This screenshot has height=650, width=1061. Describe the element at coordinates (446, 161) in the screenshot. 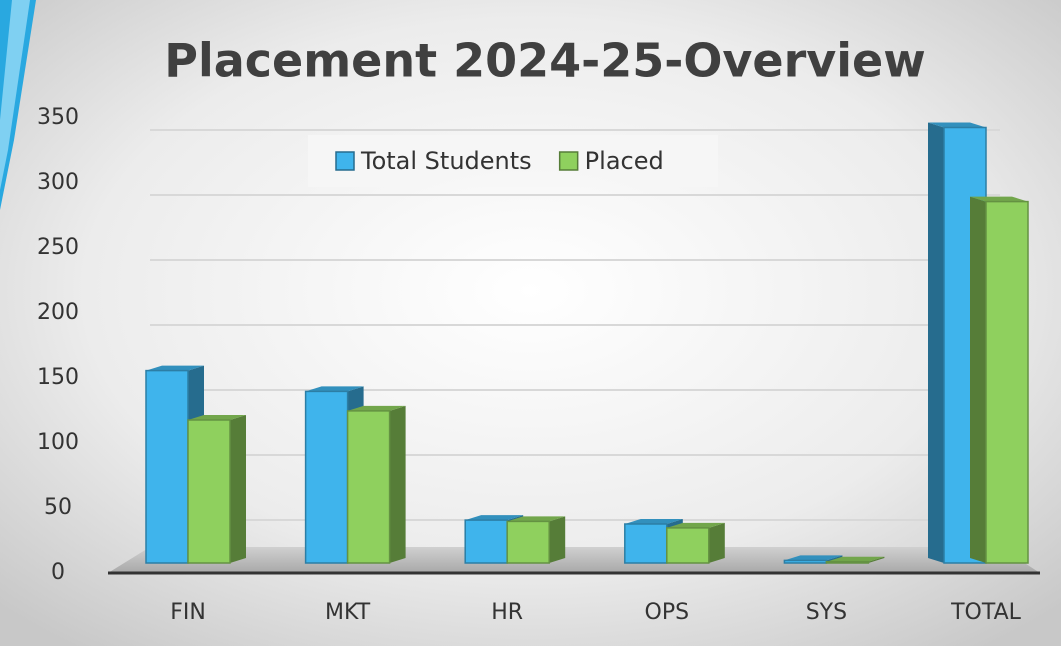

I see `legend-label: Total Students` at that location.